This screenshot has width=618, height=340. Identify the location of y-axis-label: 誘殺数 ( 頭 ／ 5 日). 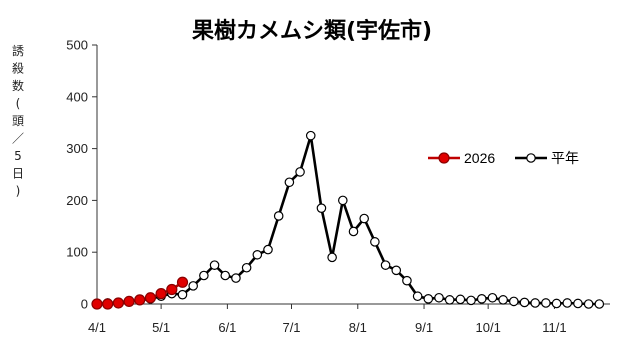
(18, 121).